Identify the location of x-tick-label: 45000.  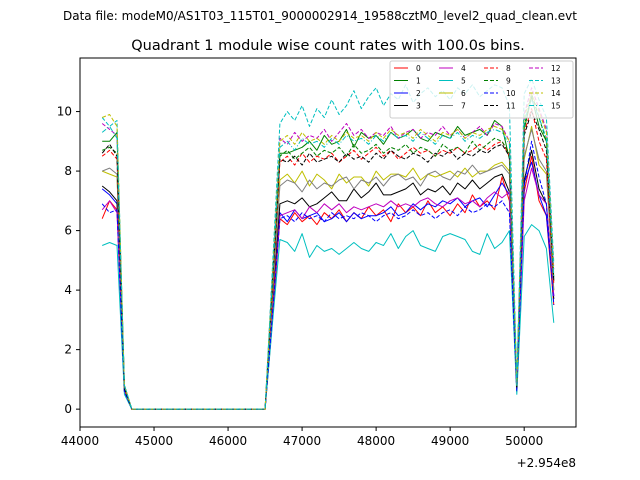
(154, 441).